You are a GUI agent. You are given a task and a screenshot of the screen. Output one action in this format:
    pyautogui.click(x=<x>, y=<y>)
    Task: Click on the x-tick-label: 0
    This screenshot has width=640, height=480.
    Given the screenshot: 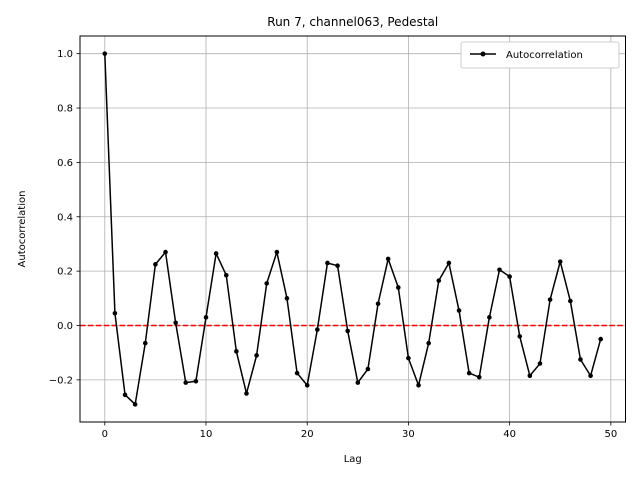 What is the action you would take?
    pyautogui.click(x=105, y=434)
    